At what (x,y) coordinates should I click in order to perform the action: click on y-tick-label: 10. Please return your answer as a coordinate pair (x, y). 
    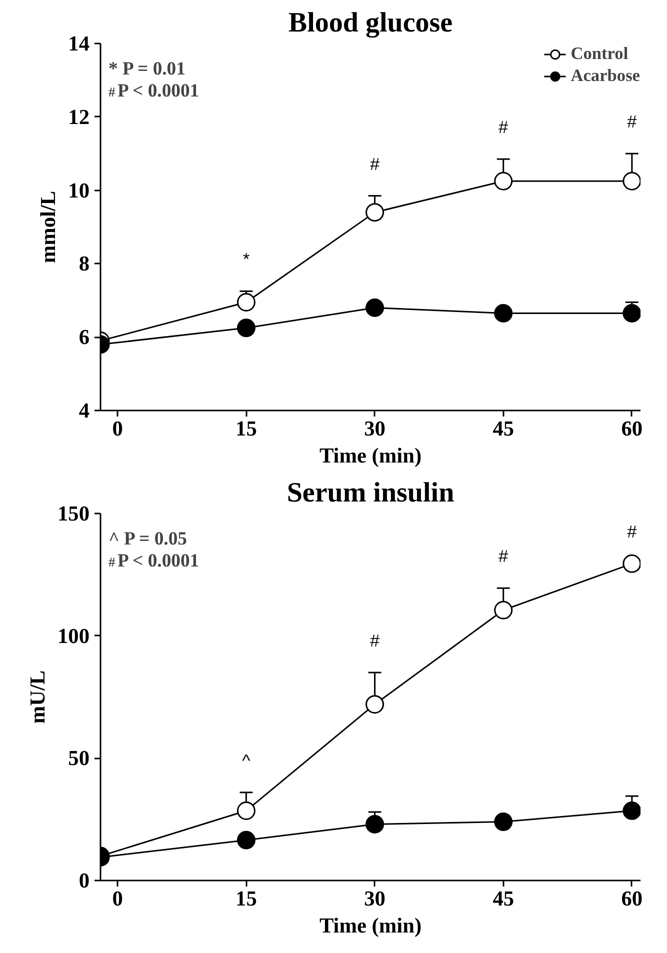
    Looking at the image, I should click on (79, 190).